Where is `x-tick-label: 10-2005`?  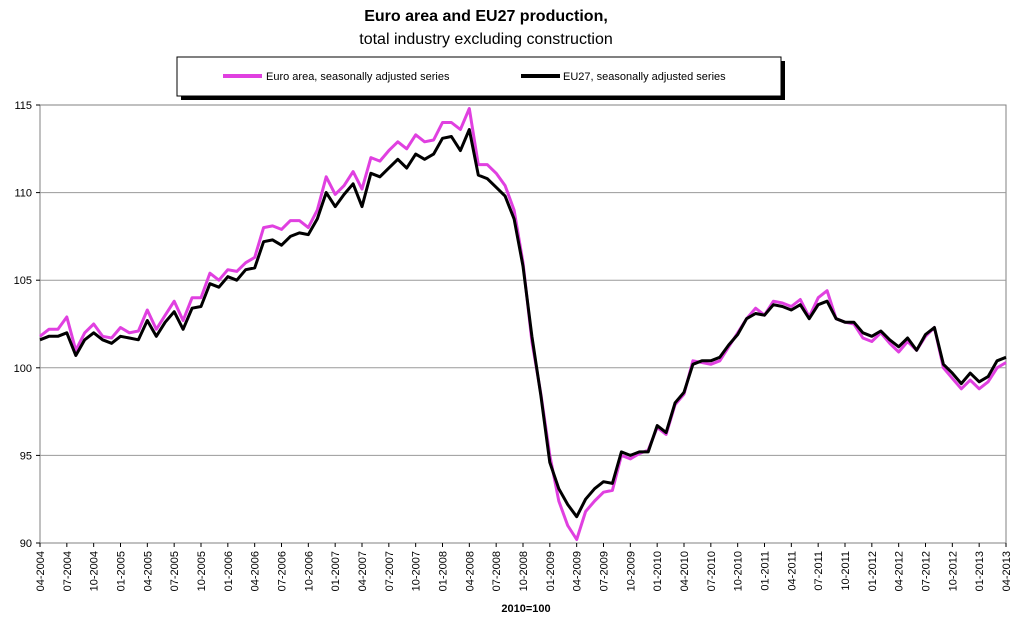
x-tick-label: 10-2005 is located at coordinates (202, 571).